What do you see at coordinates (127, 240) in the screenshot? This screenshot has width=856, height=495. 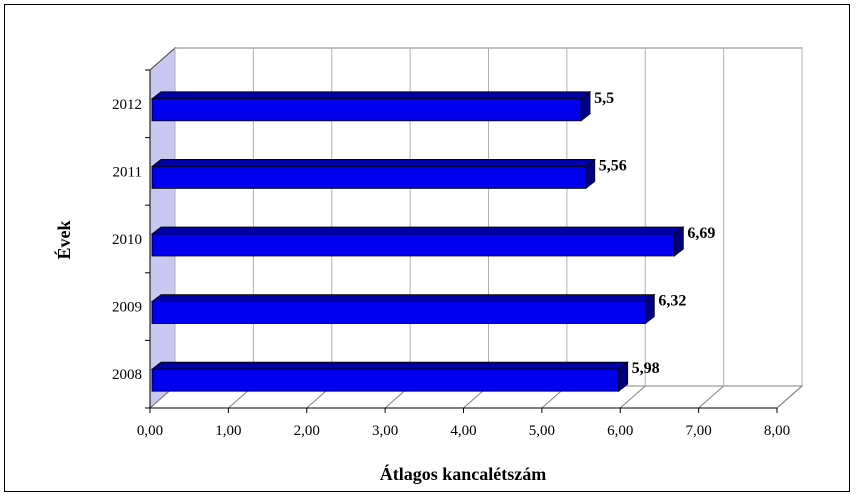 I see `y-tick-label: 2010` at bounding box center [127, 240].